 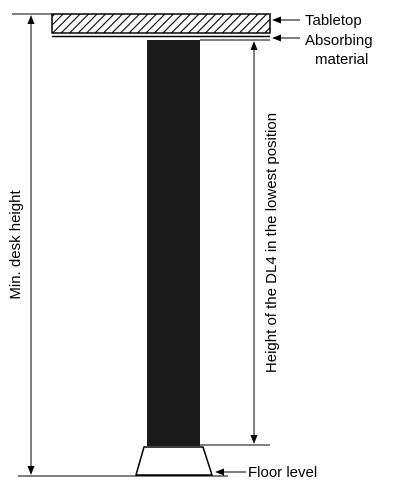 What do you see at coordinates (161, 23) in the screenshot?
I see `tabletop` at bounding box center [161, 23].